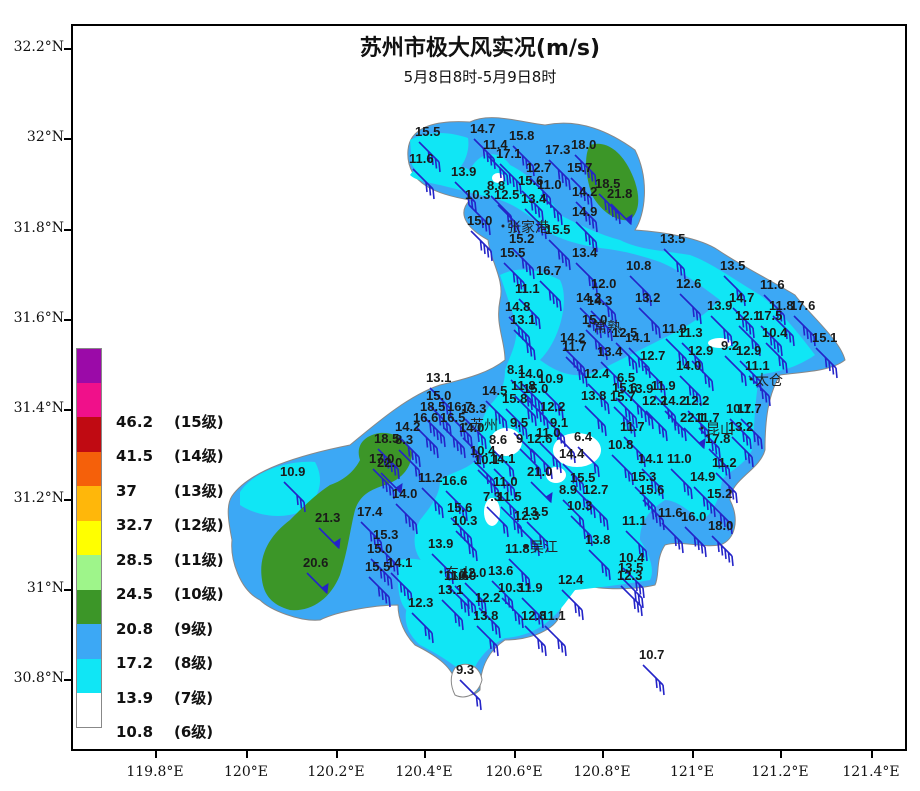  I want to click on station-value: 17.5, so click(769, 315).